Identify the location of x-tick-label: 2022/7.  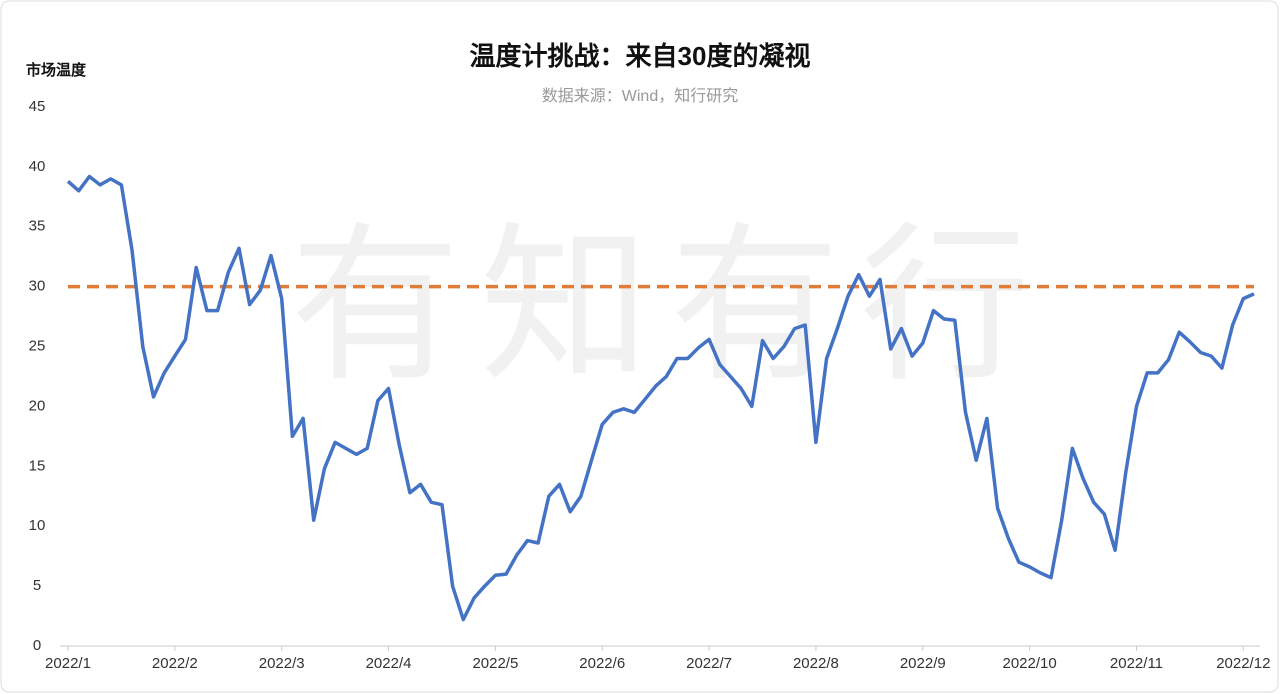
(709, 663).